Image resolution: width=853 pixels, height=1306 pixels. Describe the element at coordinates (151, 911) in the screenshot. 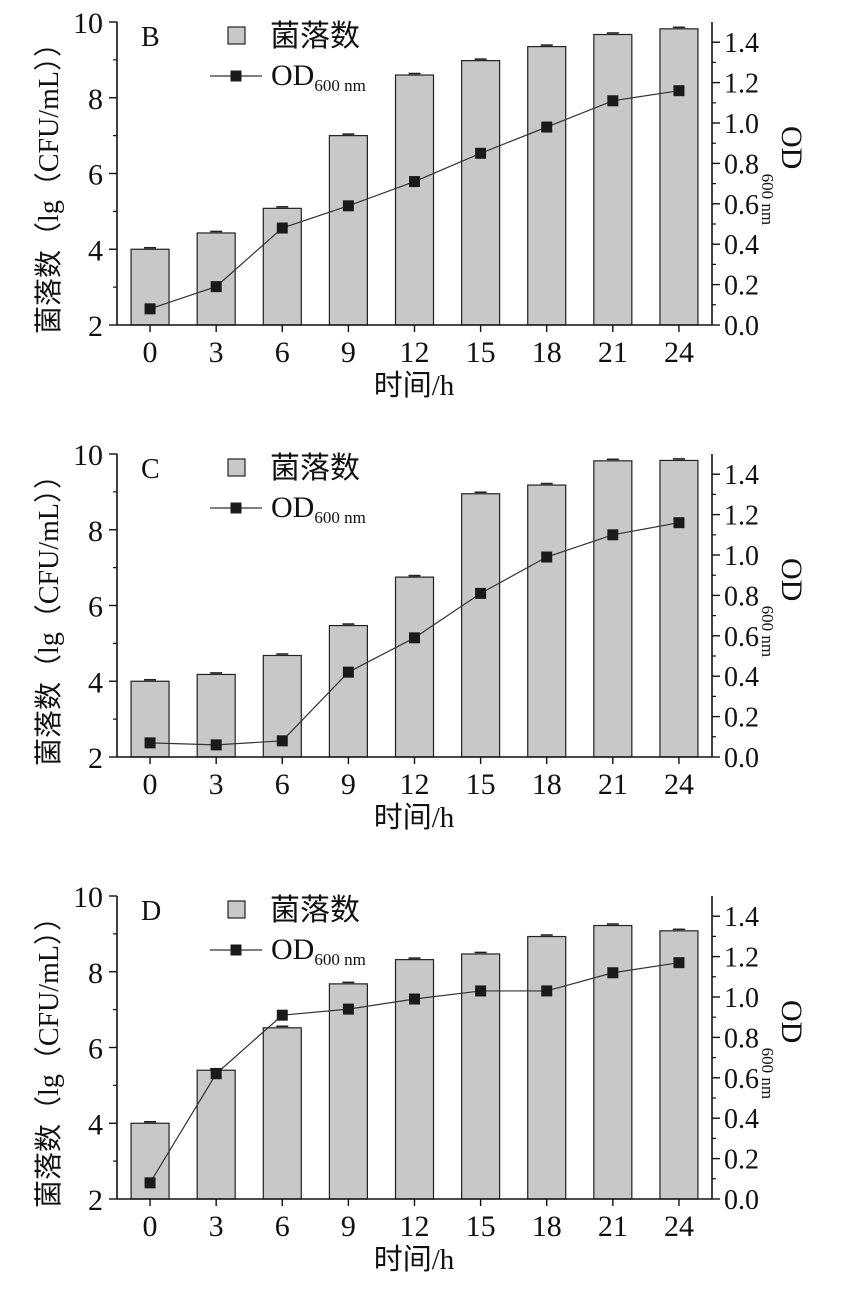

I see `panel-label: D` at that location.